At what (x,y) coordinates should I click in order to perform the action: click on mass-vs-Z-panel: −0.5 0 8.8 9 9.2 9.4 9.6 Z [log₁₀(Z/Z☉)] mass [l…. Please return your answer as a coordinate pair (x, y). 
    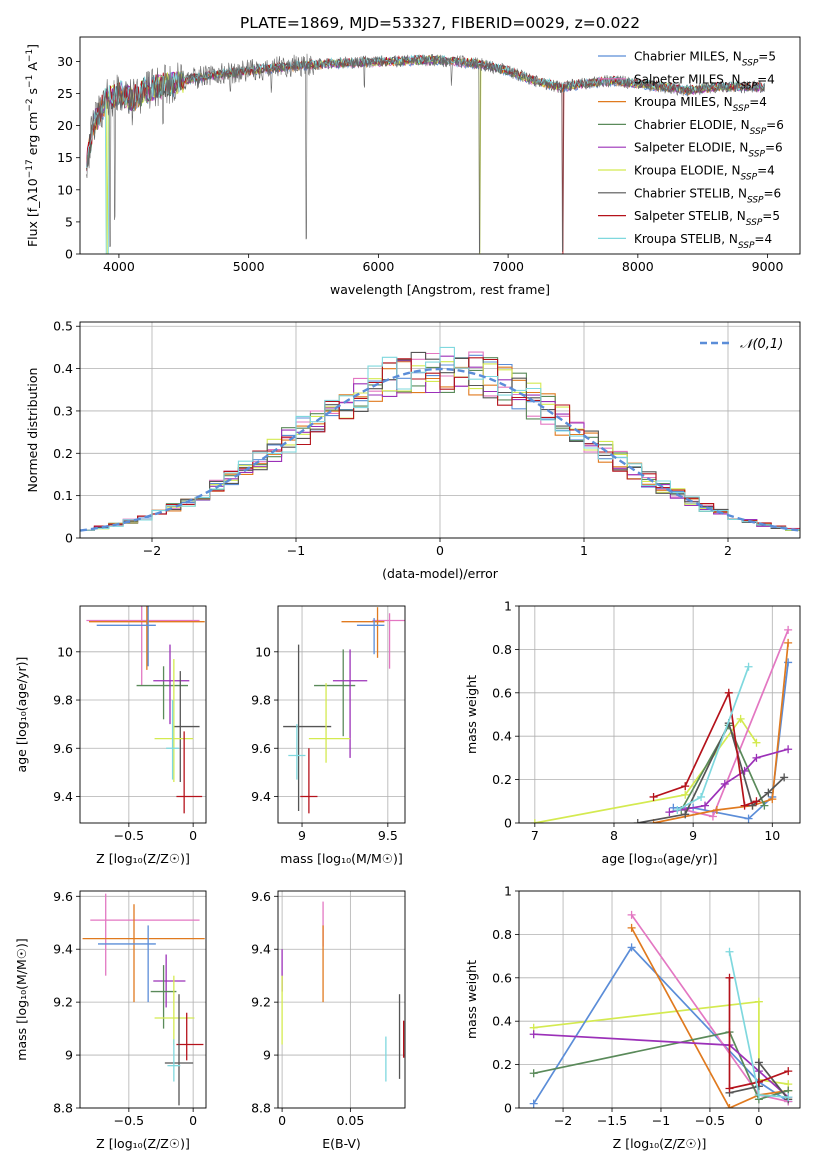
    Looking at the image, I should click on (110, 1020).